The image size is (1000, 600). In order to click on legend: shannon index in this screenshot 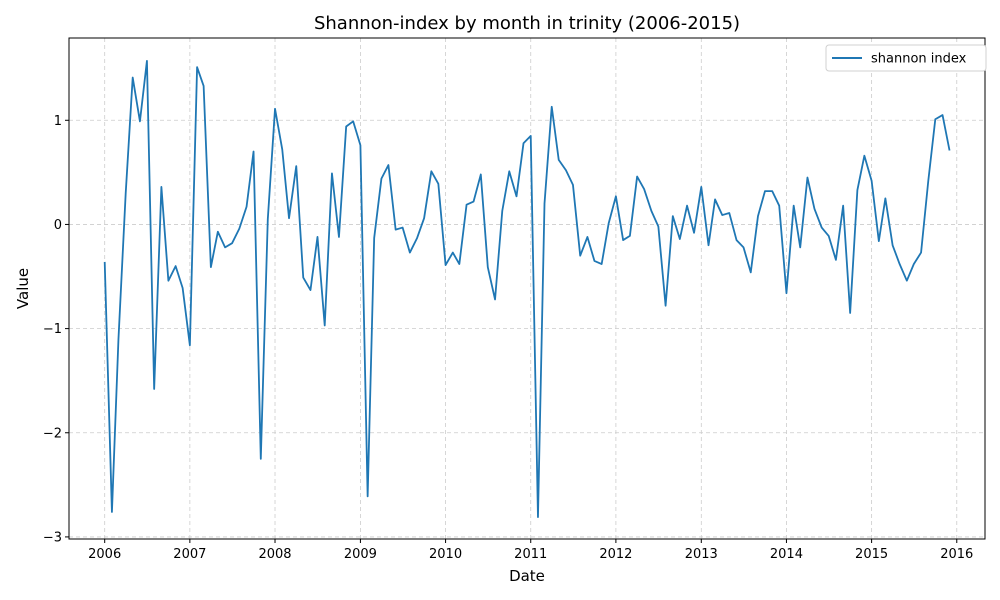, I will do `click(906, 58)`.